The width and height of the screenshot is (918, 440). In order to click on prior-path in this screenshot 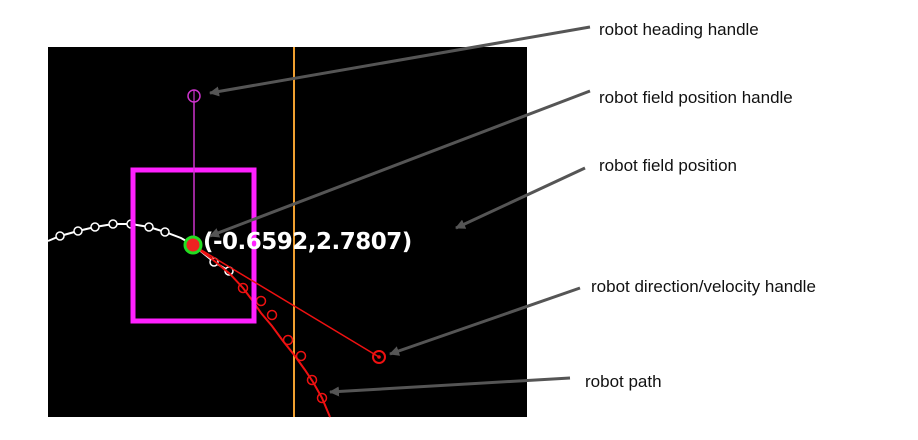, I will do `click(140, 247)`.